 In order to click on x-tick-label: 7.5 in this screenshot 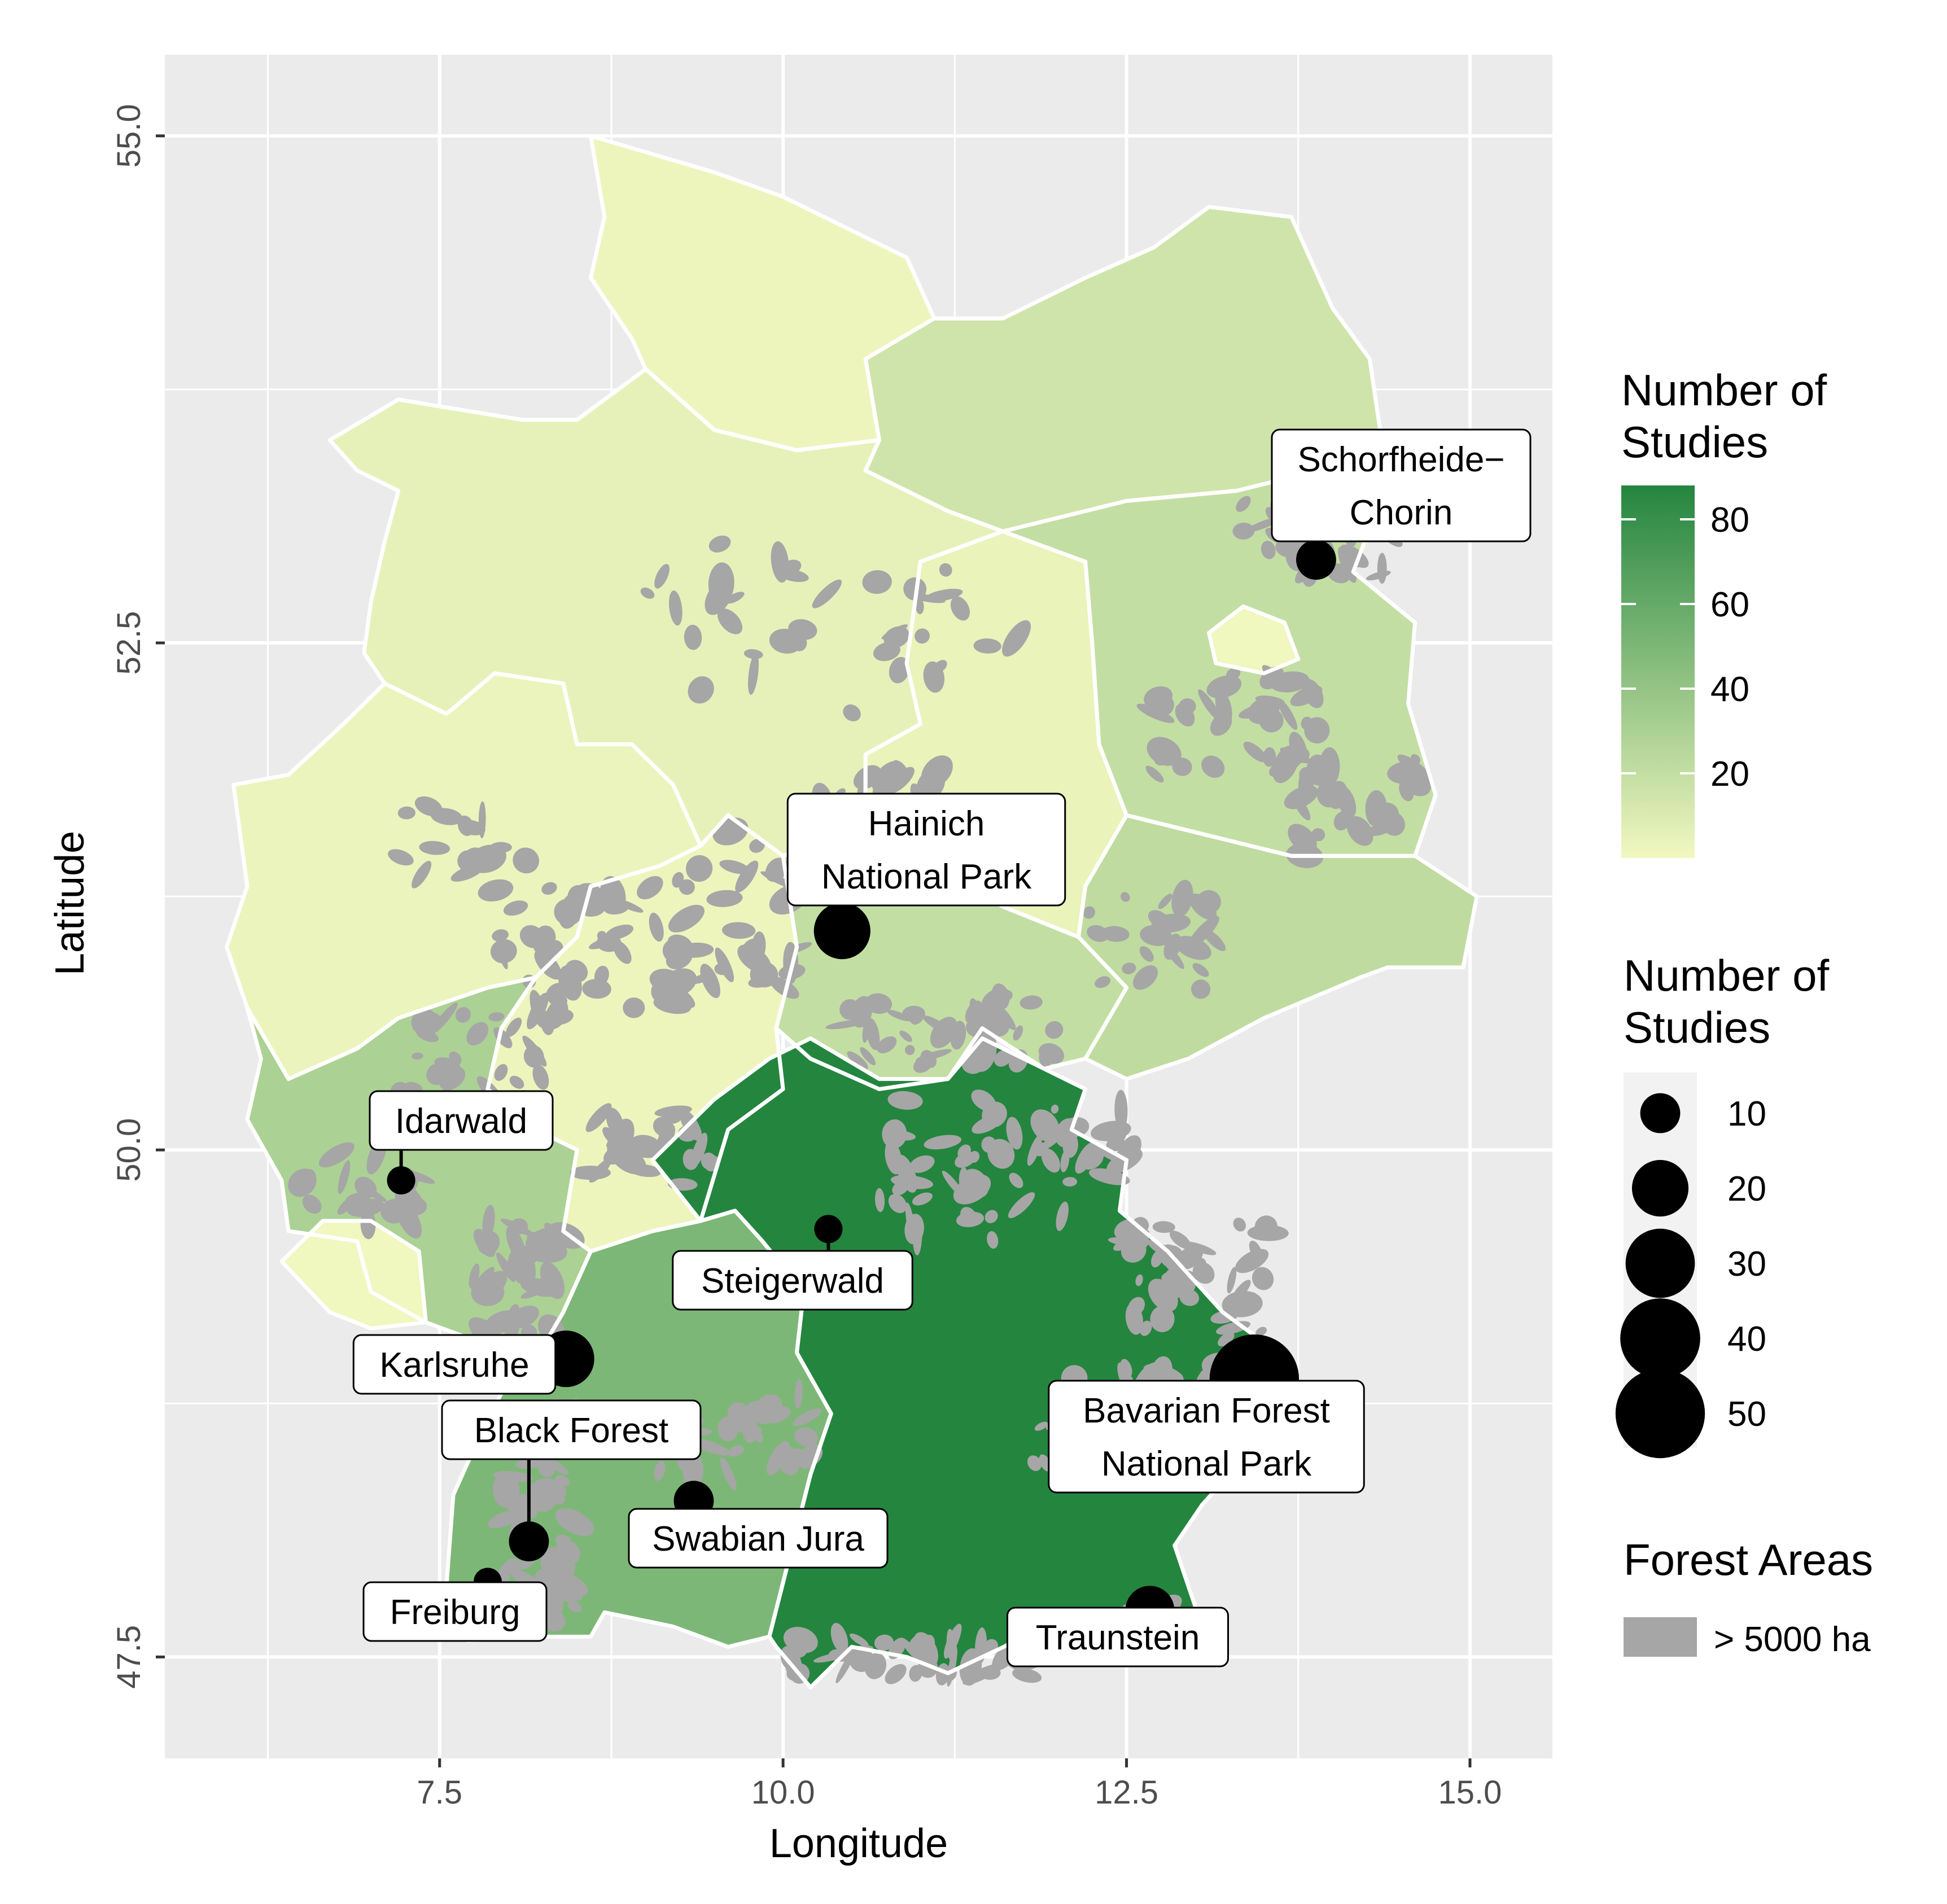, I will do `click(439, 1792)`.